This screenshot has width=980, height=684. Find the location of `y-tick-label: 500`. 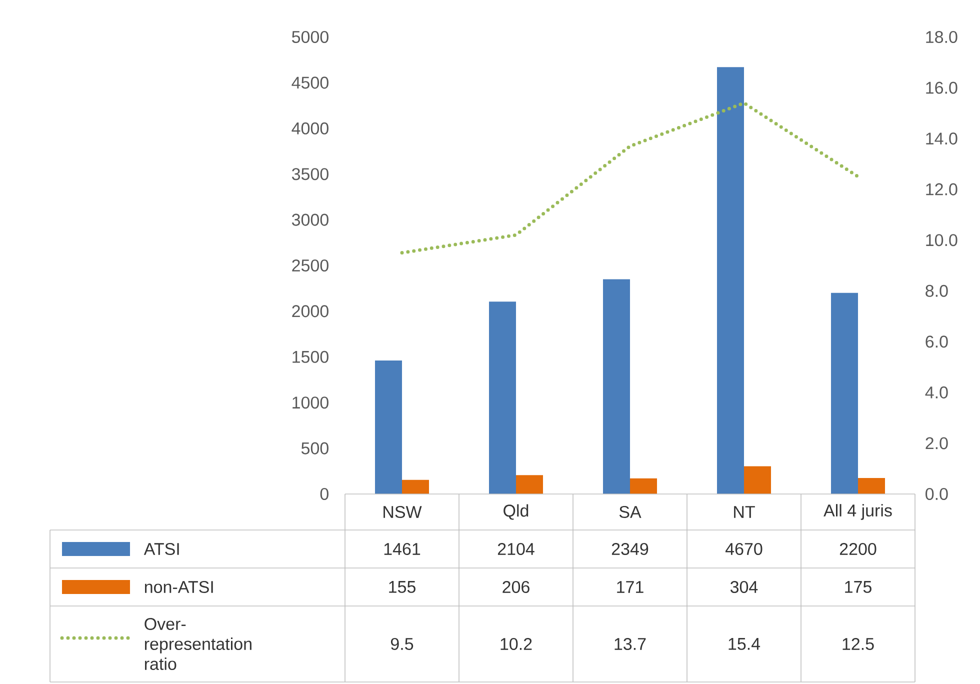

y-tick-label: 500 is located at coordinates (314, 448).